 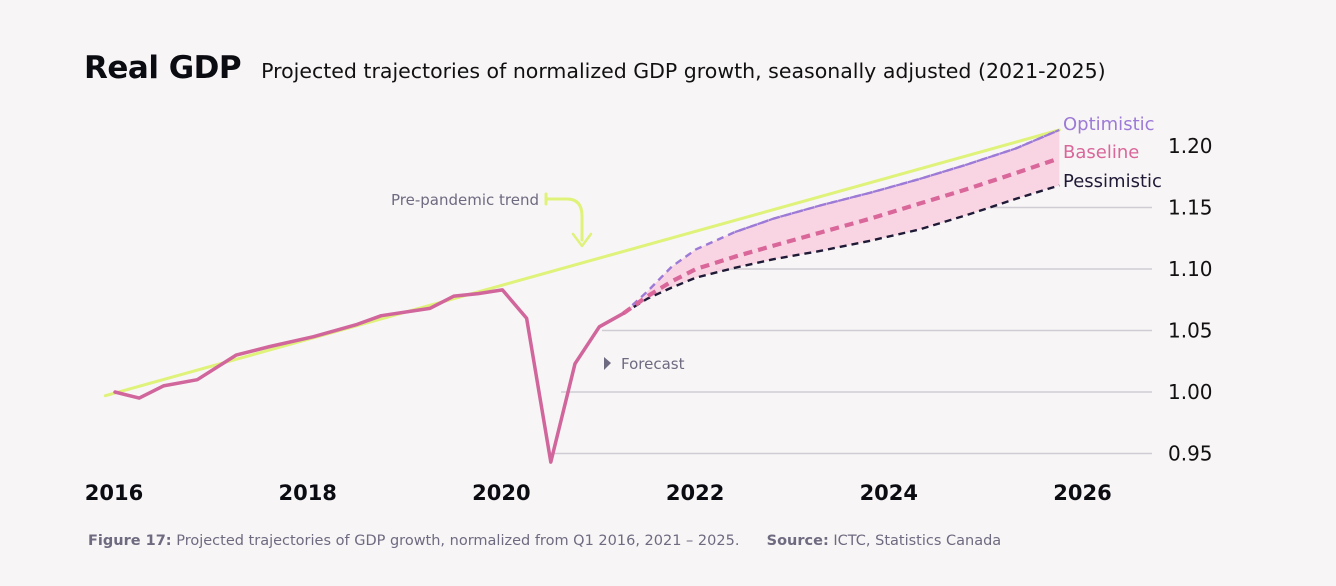 What do you see at coordinates (917, 541) in the screenshot?
I see `source-text: ICTC, Statistics Canada` at bounding box center [917, 541].